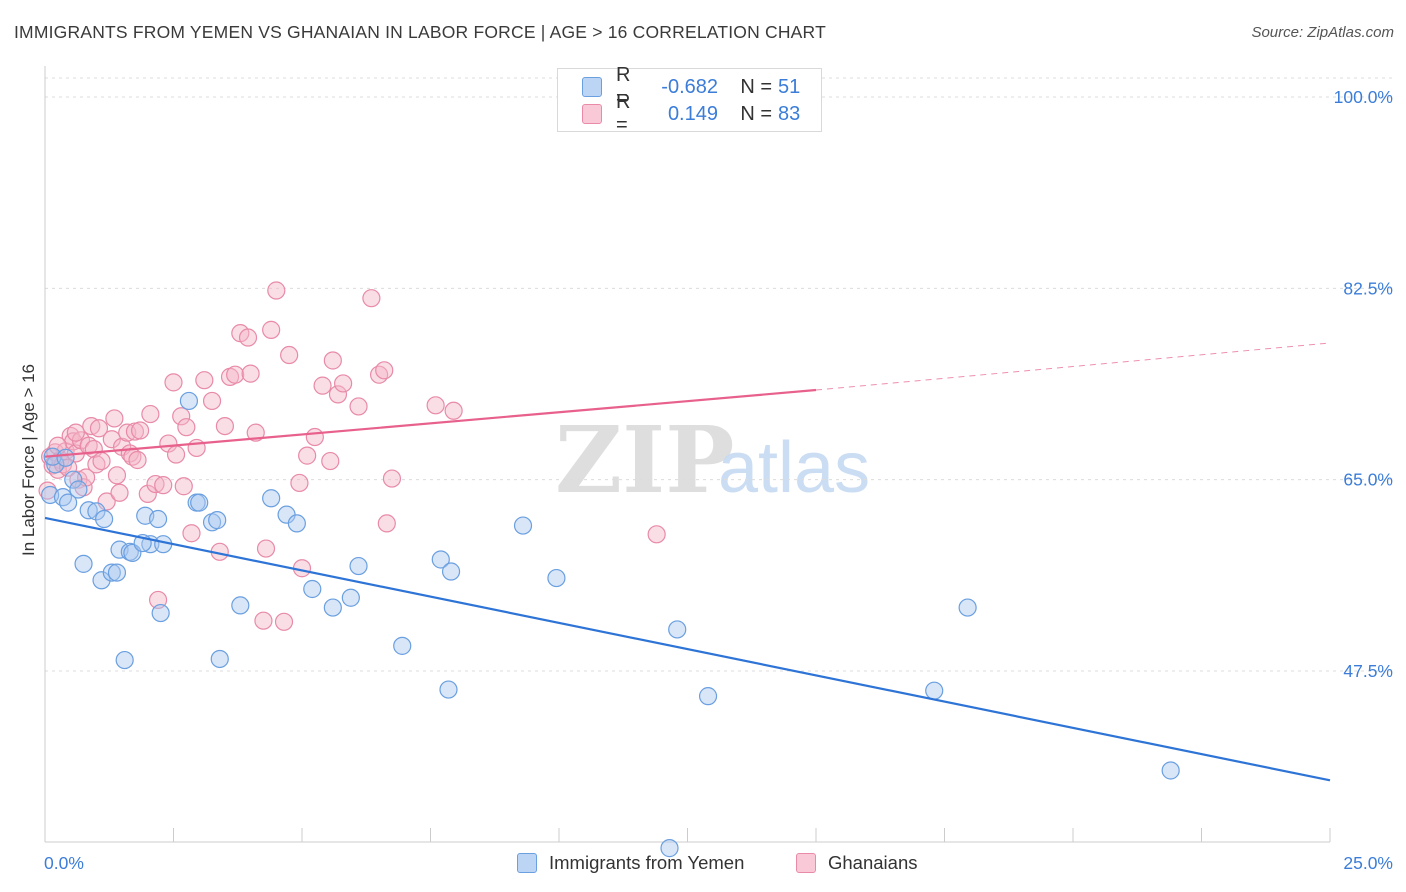 This screenshot has width=1406, height=892. Describe the element at coordinates (1073, 366) in the screenshot. I see `ghanaian-trend-extension` at that location.